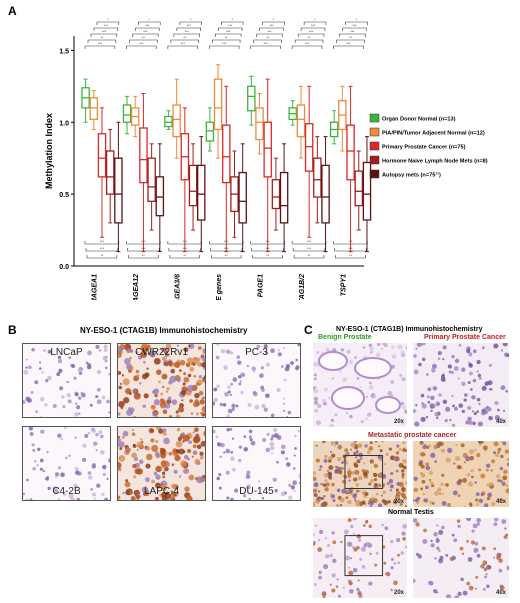  What do you see at coordinates (161, 380) in the screenshot?
I see `cell-line-panel: CWR22Rv1` at bounding box center [161, 380].